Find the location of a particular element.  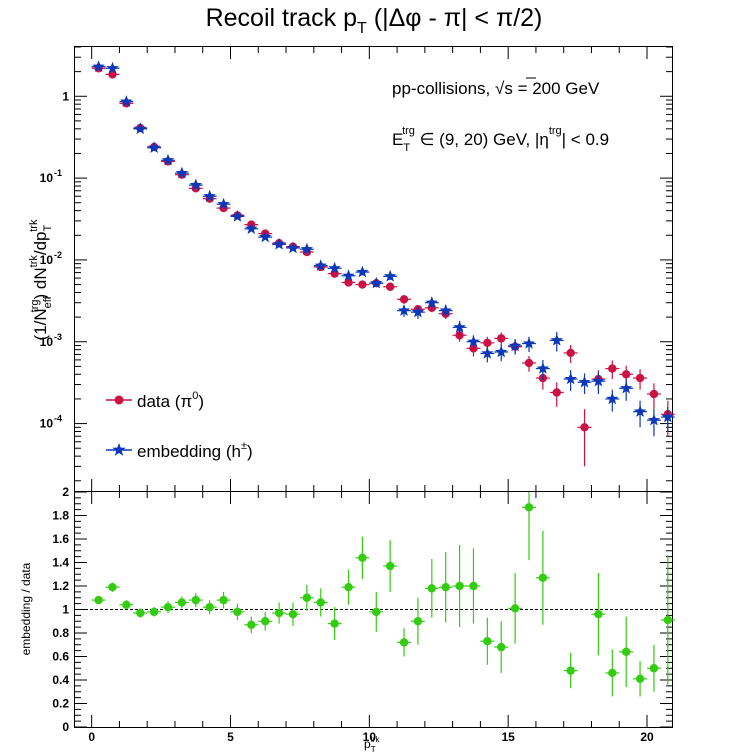

bottom-y-tick-label: 1.6 is located at coordinates (60, 539).